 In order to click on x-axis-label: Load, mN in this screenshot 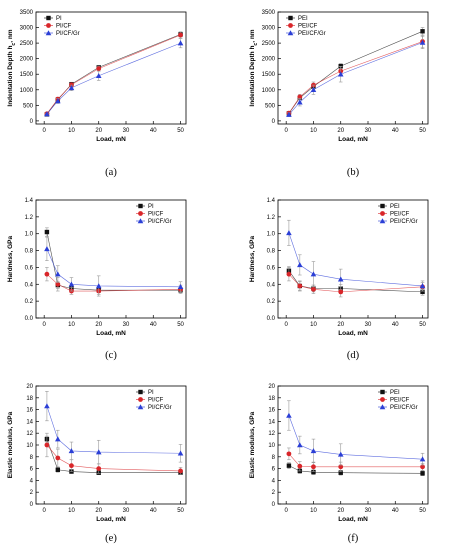, I will do `click(353, 519)`.